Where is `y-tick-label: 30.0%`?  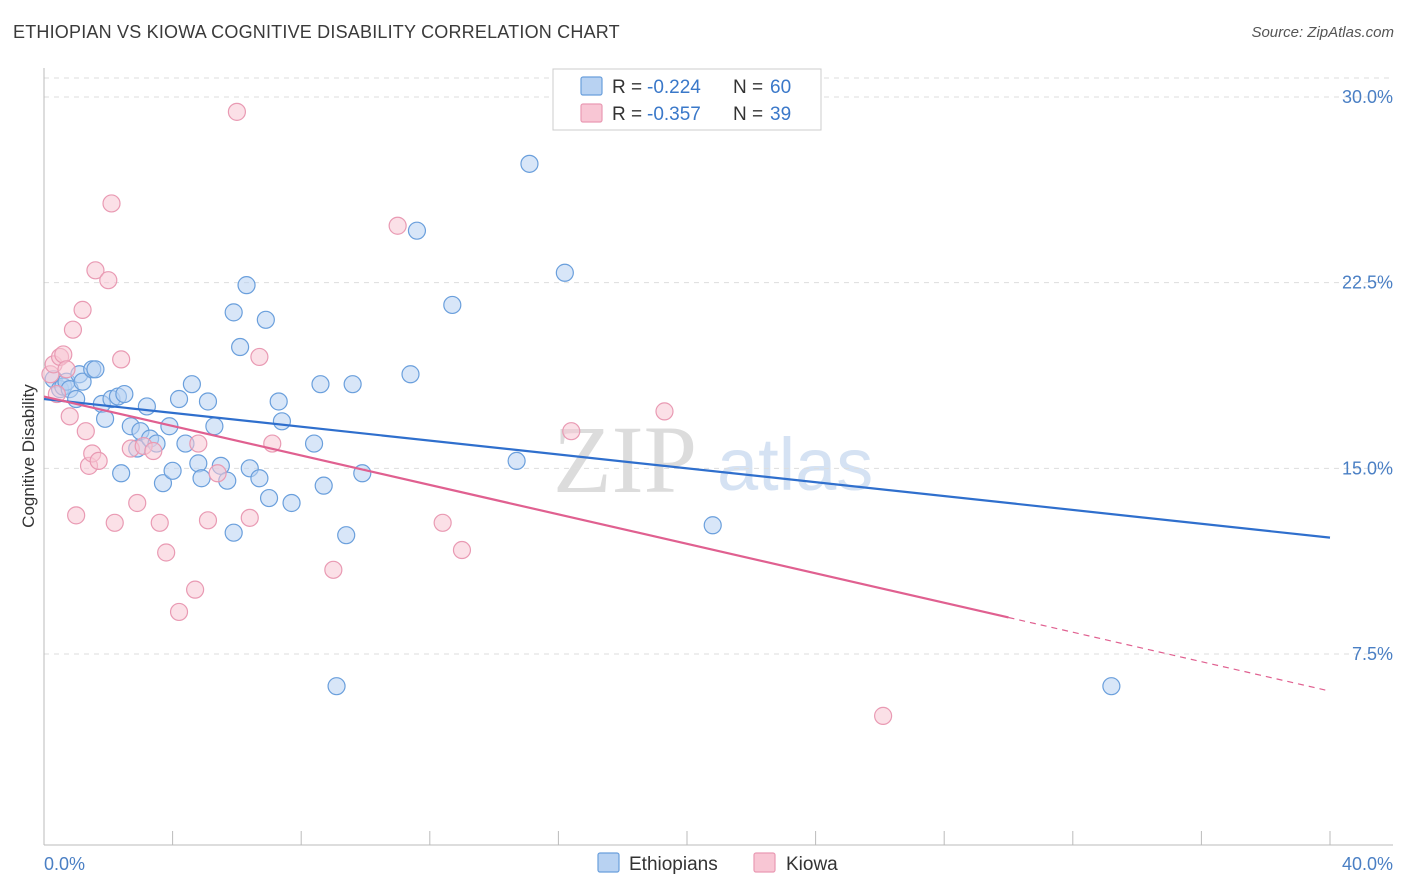
y-tick-label: 30.0% is located at coordinates (1367, 97).